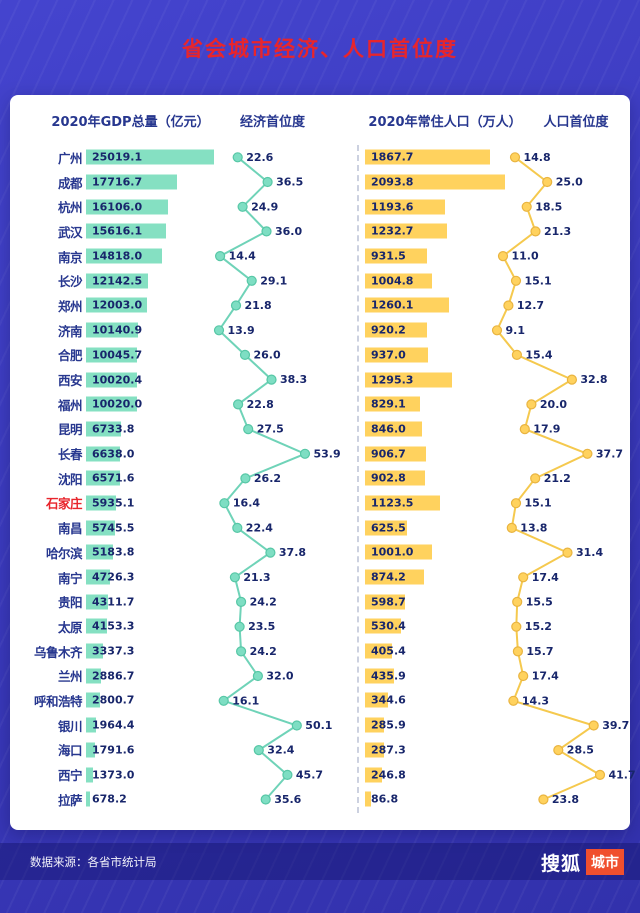 The width and height of the screenshot is (640, 913). Describe the element at coordinates (437, 700) in the screenshot. I see `pop-bar-cell: 344.6` at that location.